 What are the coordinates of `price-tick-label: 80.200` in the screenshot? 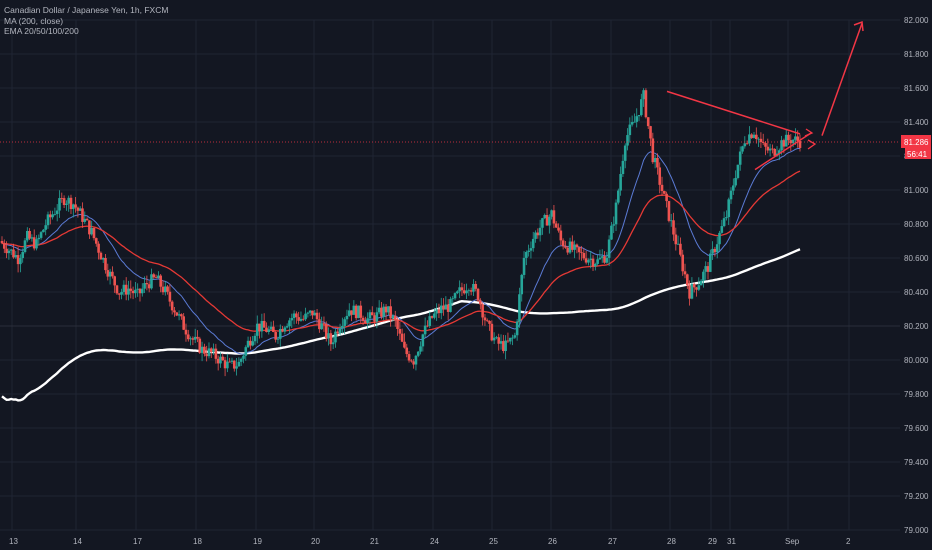 It's located at (916, 326).